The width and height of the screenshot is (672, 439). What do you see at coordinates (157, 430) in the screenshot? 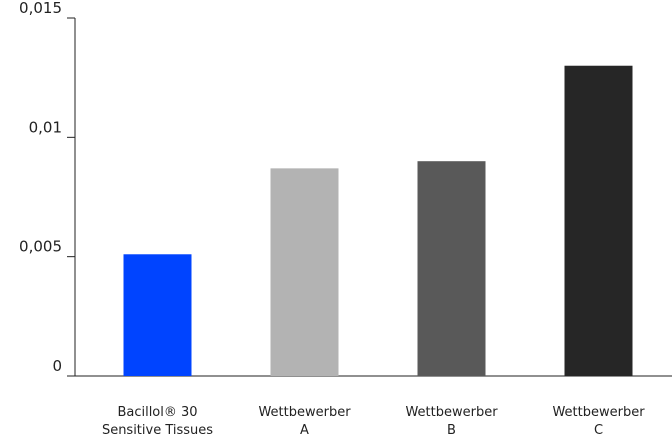
I see `x-tick-label: Sensitive Tissues` at bounding box center [157, 430].